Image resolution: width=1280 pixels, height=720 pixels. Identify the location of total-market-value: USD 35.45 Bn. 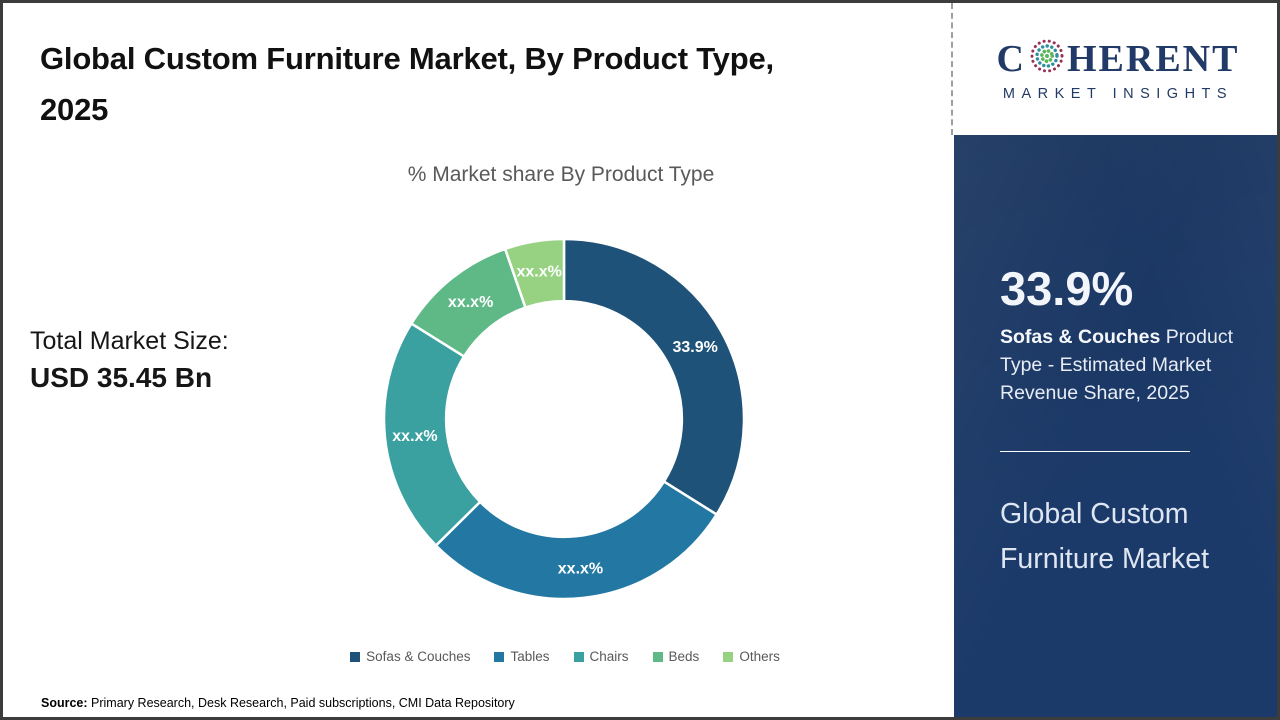
(121, 377).